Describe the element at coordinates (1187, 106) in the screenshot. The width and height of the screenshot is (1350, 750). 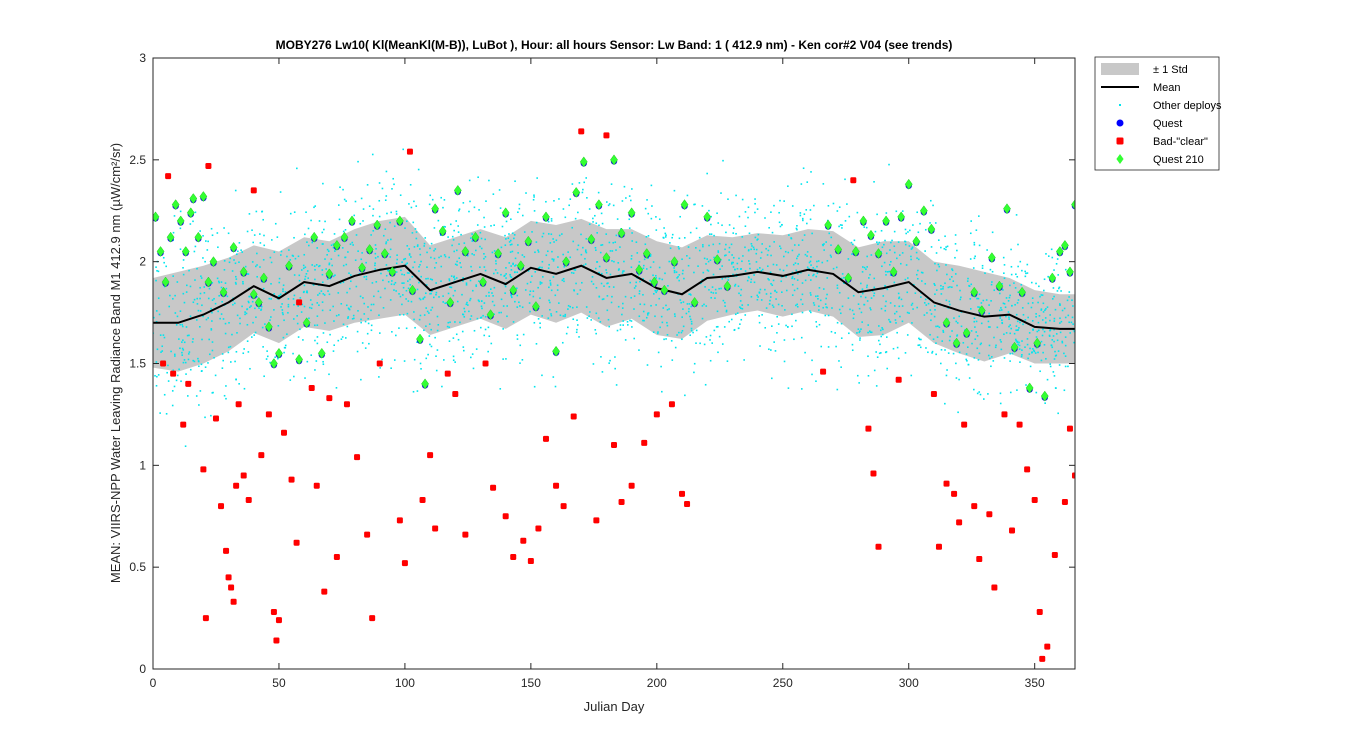
I see `legend-label: Other deploys` at that location.